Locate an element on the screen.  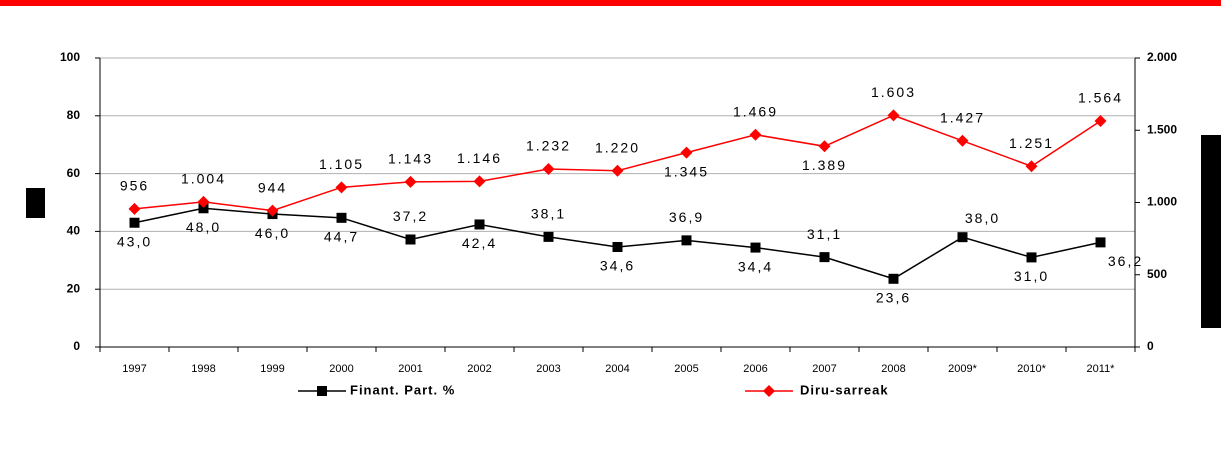
y-tick-label: 40 is located at coordinates (74, 231).